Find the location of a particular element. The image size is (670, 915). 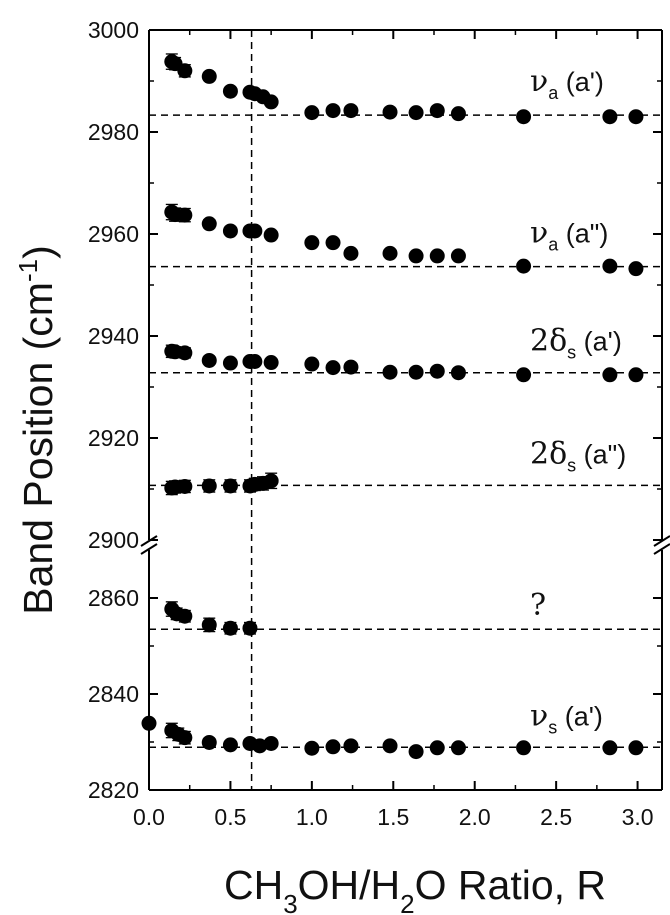

x-tick-label: 2.0 is located at coordinates (475, 817).